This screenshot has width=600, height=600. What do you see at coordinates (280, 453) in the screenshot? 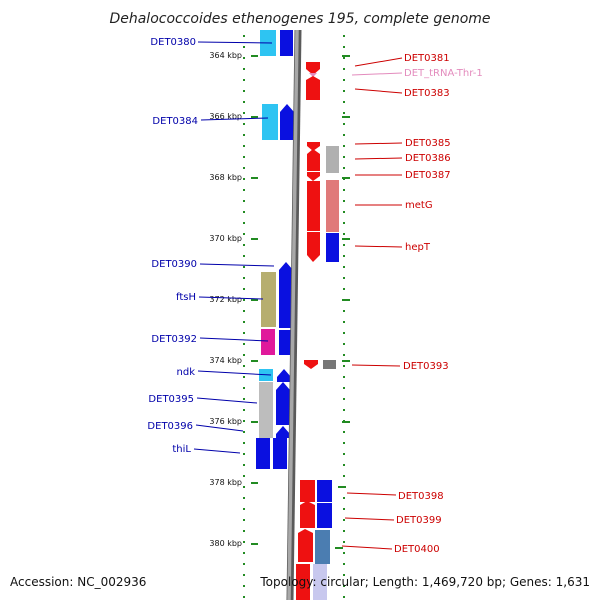
I see `gene-thil-arrow` at bounding box center [280, 453].